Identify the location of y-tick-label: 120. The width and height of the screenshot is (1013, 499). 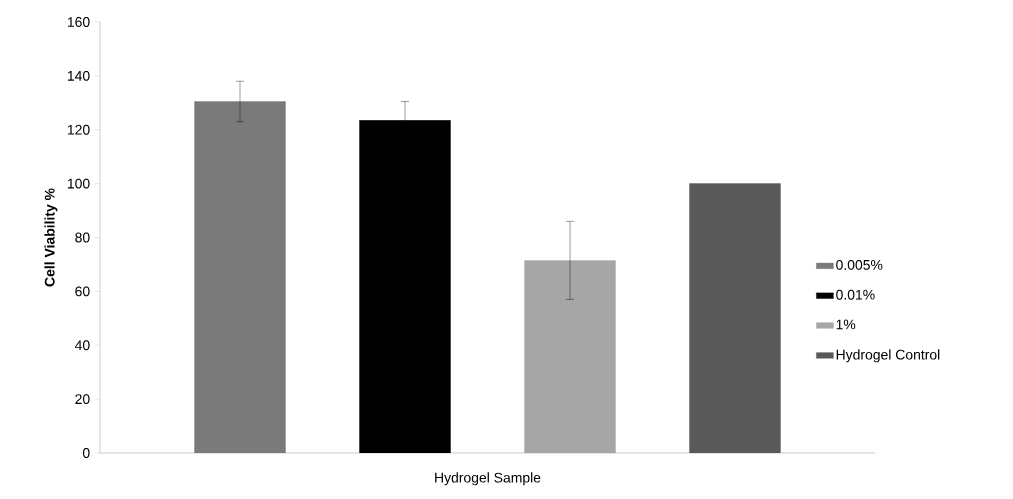
(78, 129).